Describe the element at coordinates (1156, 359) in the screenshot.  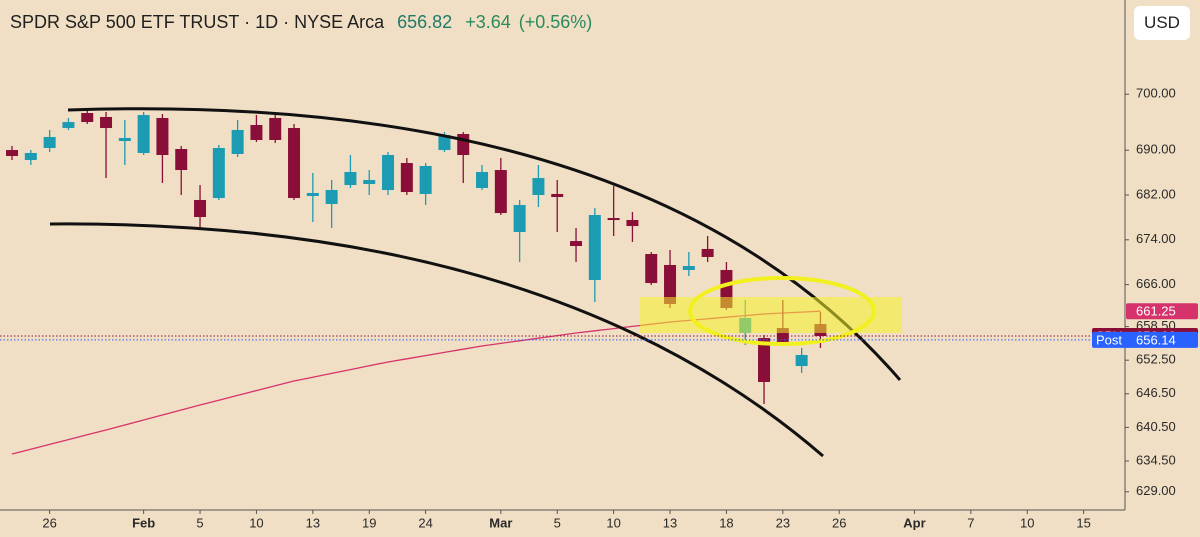
I see `y-tick-label: 652.50` at that location.